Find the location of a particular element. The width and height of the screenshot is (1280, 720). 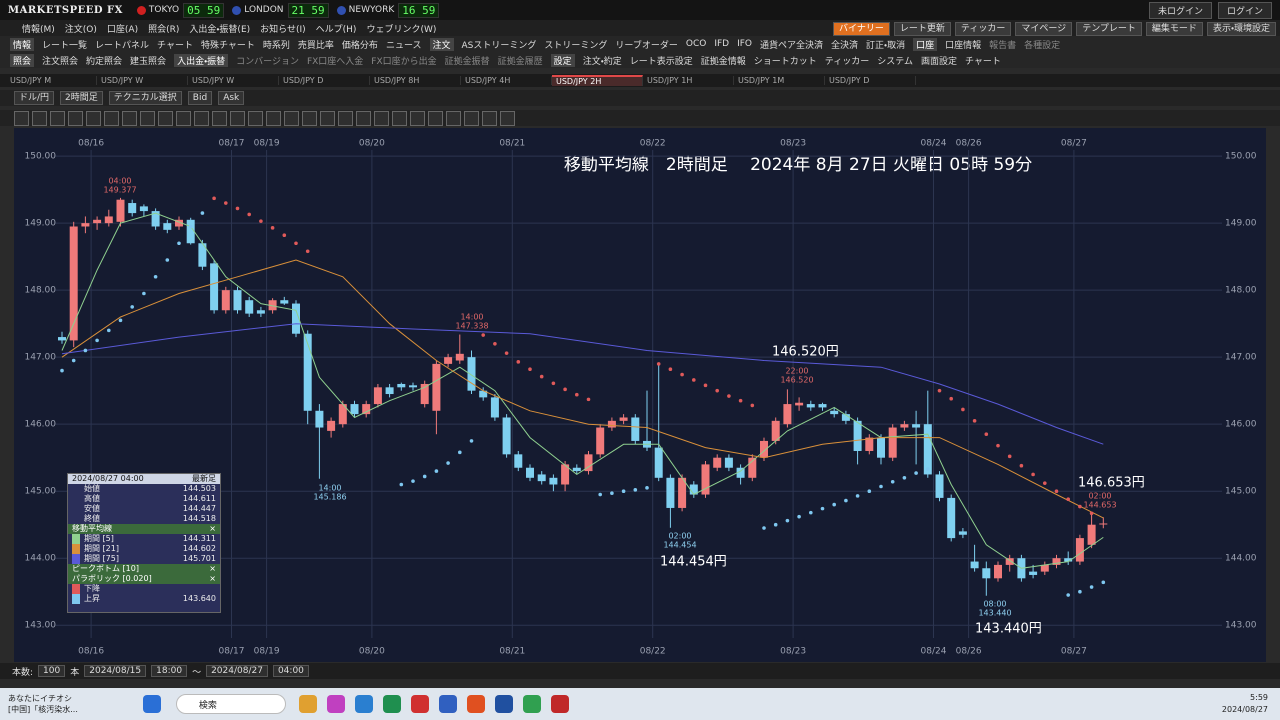

toolbar-button: 口座 is located at coordinates (925, 44).